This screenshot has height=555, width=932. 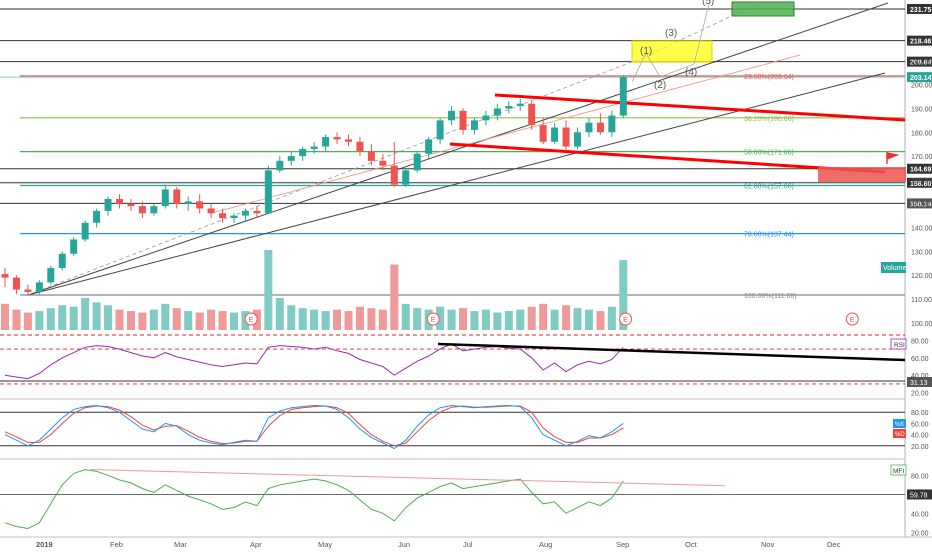 What do you see at coordinates (921, 62) in the screenshot?
I see `price-tick-label: 210.00` at bounding box center [921, 62].